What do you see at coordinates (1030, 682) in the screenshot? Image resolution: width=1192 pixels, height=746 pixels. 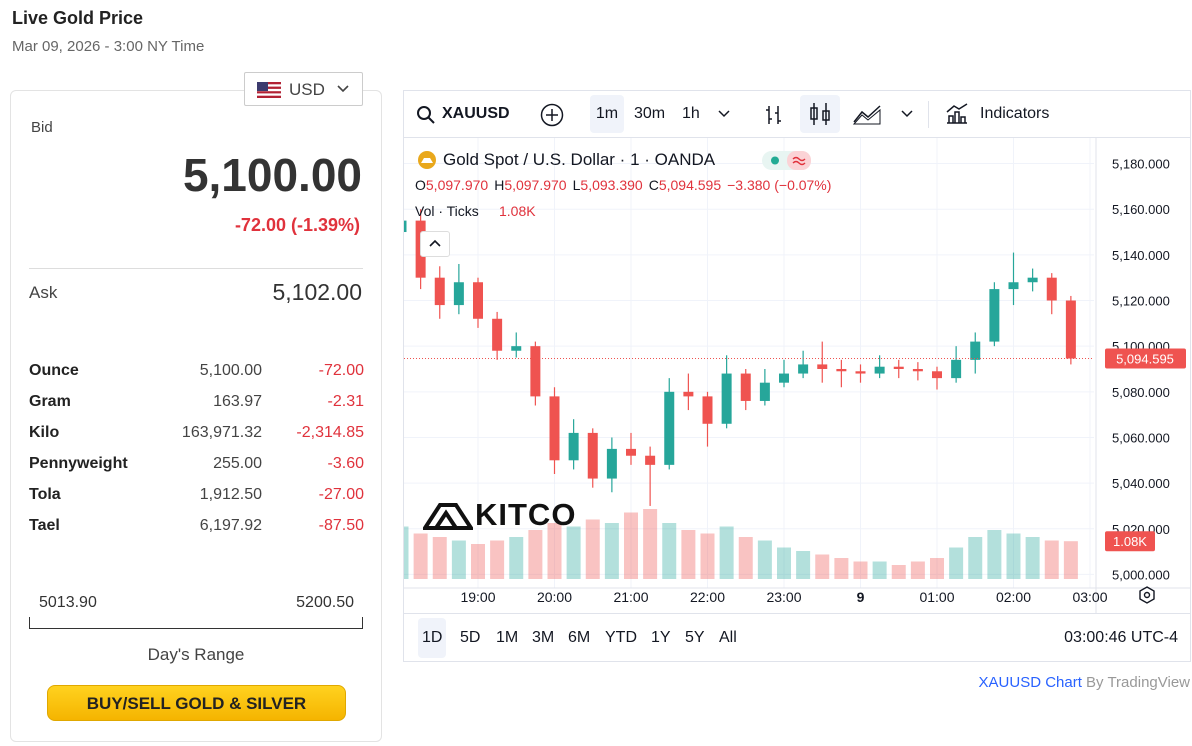 I see `footer-link: XAUUSD Chart` at bounding box center [1030, 682].